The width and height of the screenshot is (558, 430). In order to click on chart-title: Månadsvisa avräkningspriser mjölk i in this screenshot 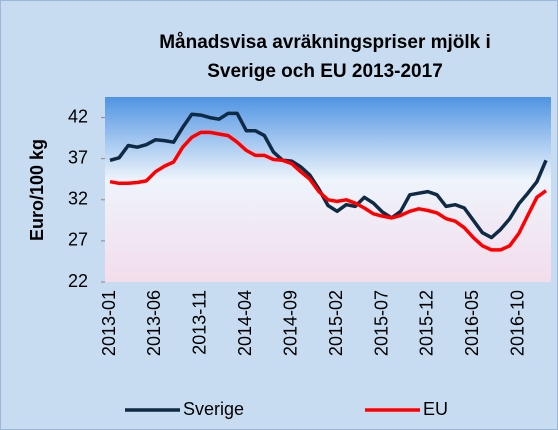, I will do `click(325, 42)`.